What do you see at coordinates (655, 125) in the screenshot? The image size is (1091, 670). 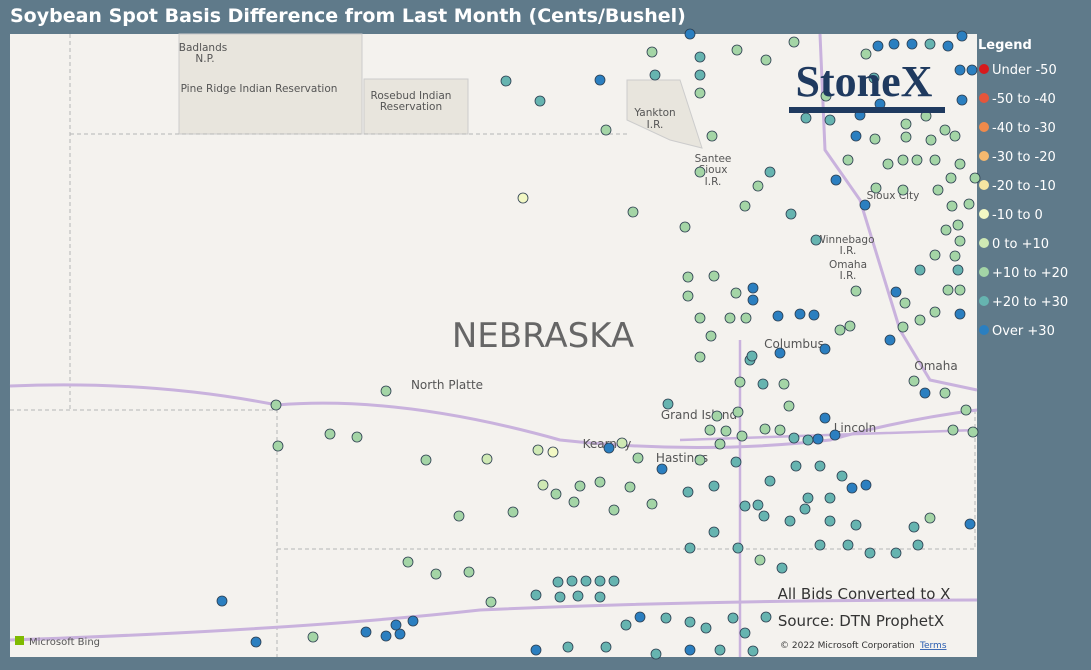 I see `place-label: I.R.` at bounding box center [655, 125].